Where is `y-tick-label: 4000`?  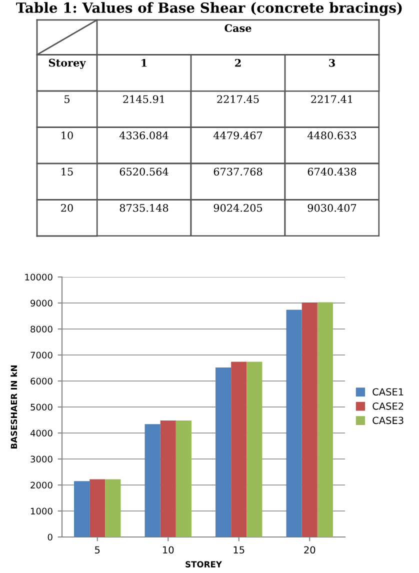 y-tick-label: 4000 is located at coordinates (41, 433).